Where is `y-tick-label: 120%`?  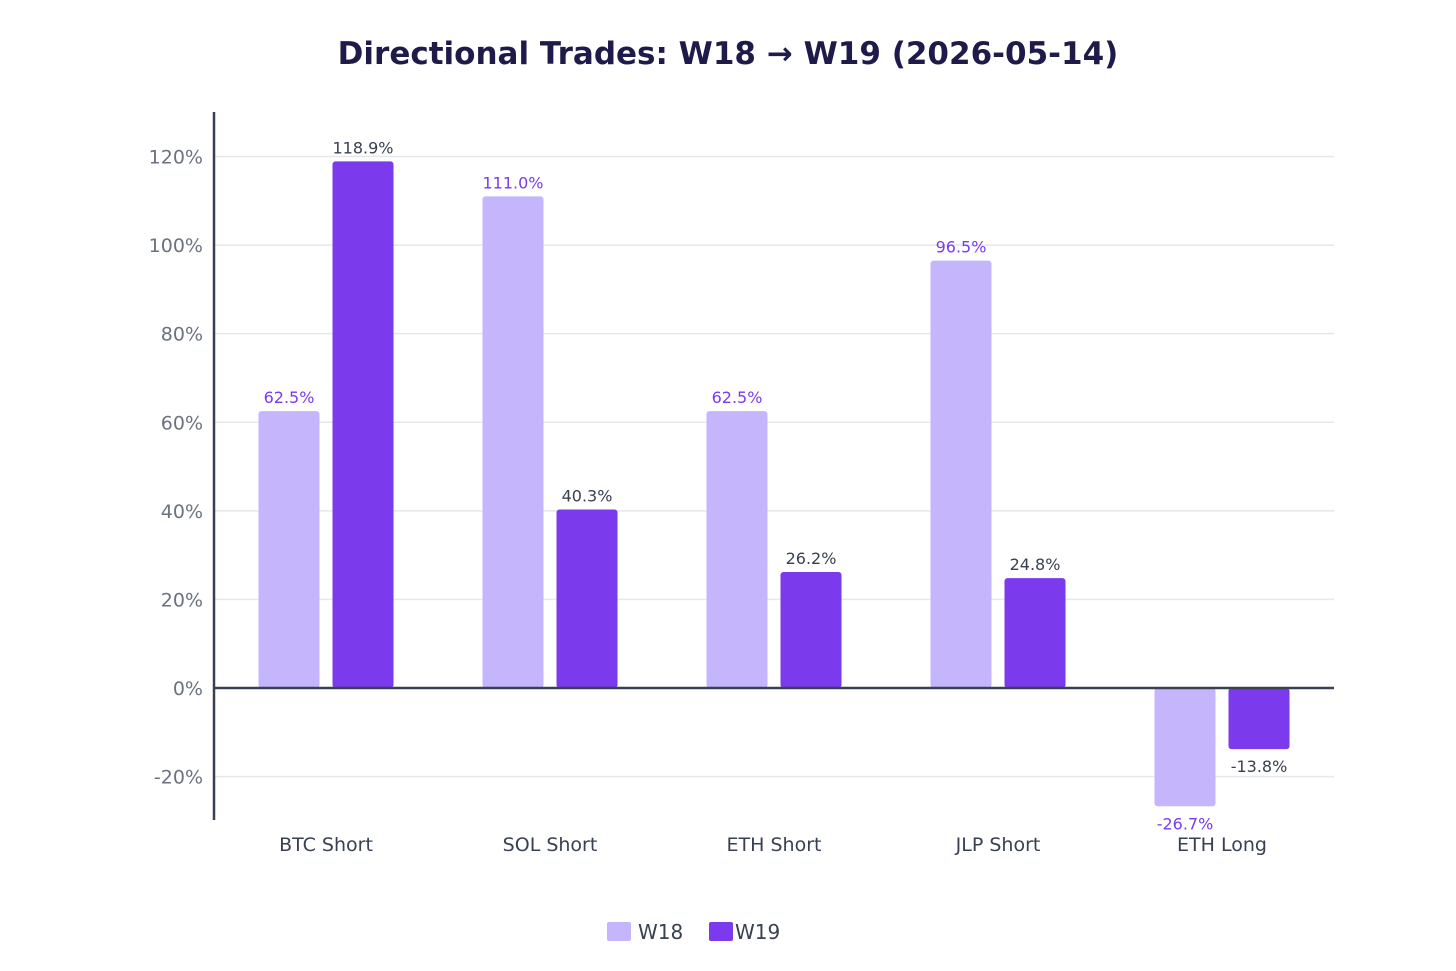
y-tick-label: 120% is located at coordinates (176, 158).